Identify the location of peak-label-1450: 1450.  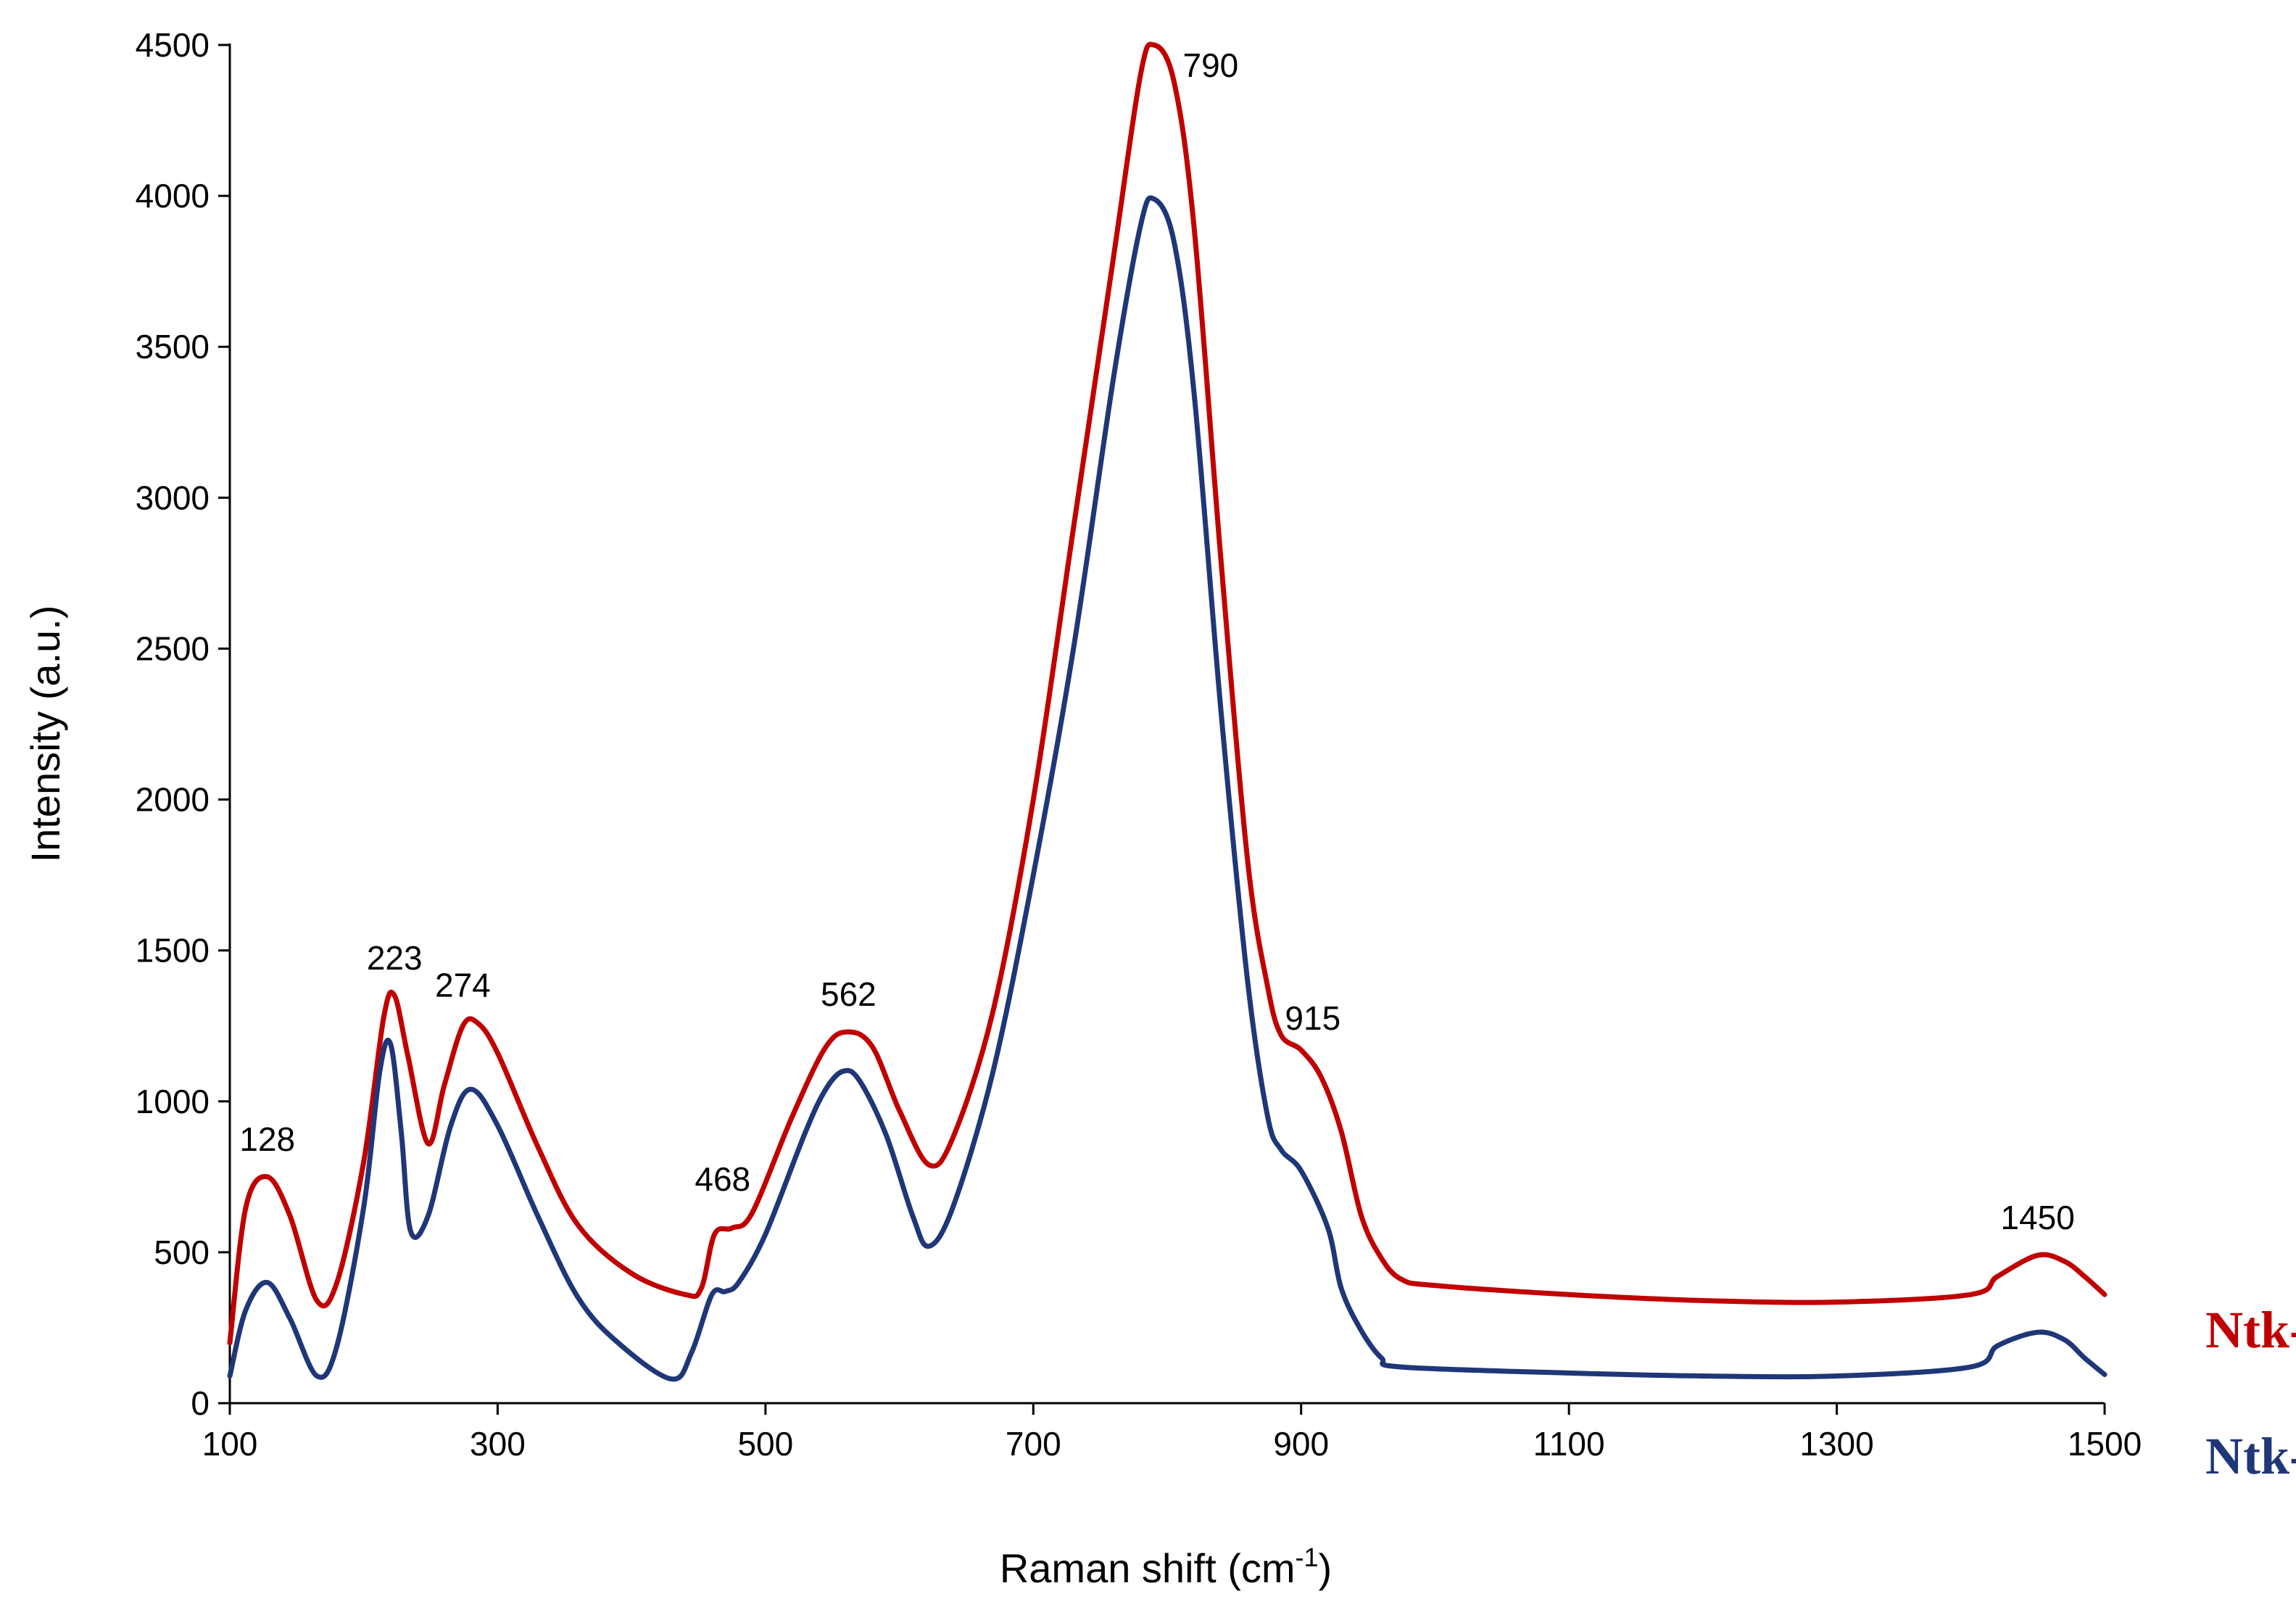
(2037, 1217).